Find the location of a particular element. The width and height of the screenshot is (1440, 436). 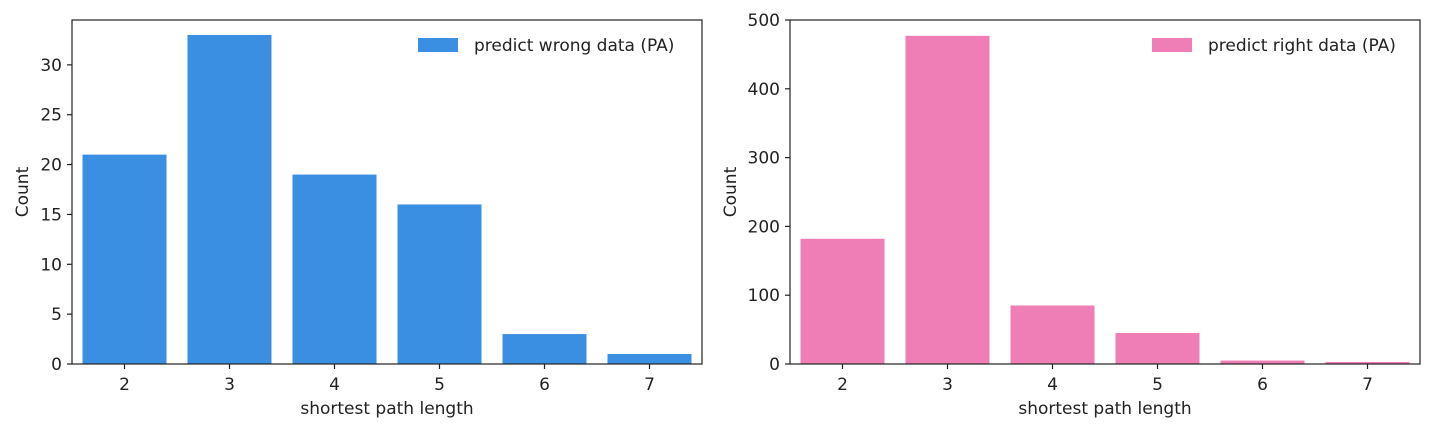

legend: predict wrong data (PA) is located at coordinates (546, 46).